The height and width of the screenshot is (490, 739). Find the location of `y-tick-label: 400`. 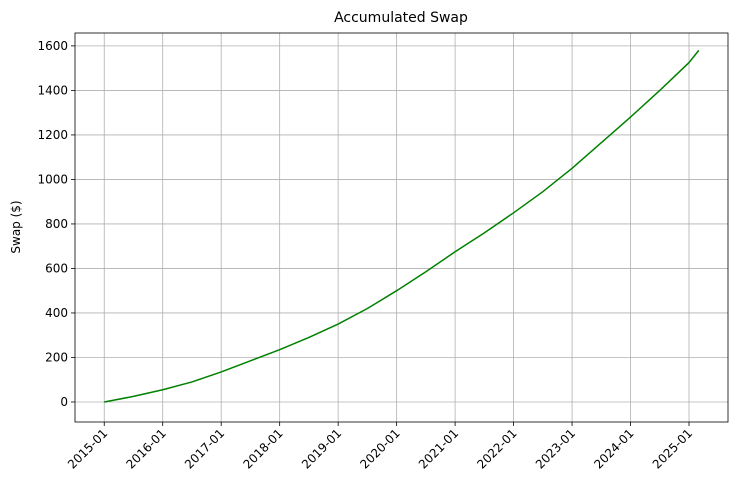

y-tick-label: 400 is located at coordinates (56, 313).